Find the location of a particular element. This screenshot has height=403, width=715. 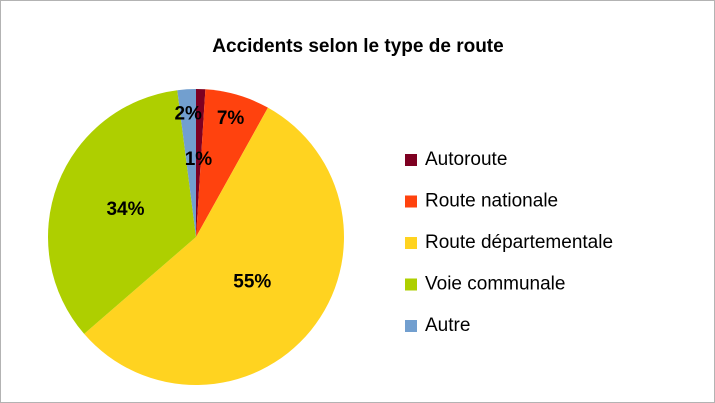

data-label: 7% is located at coordinates (231, 118).